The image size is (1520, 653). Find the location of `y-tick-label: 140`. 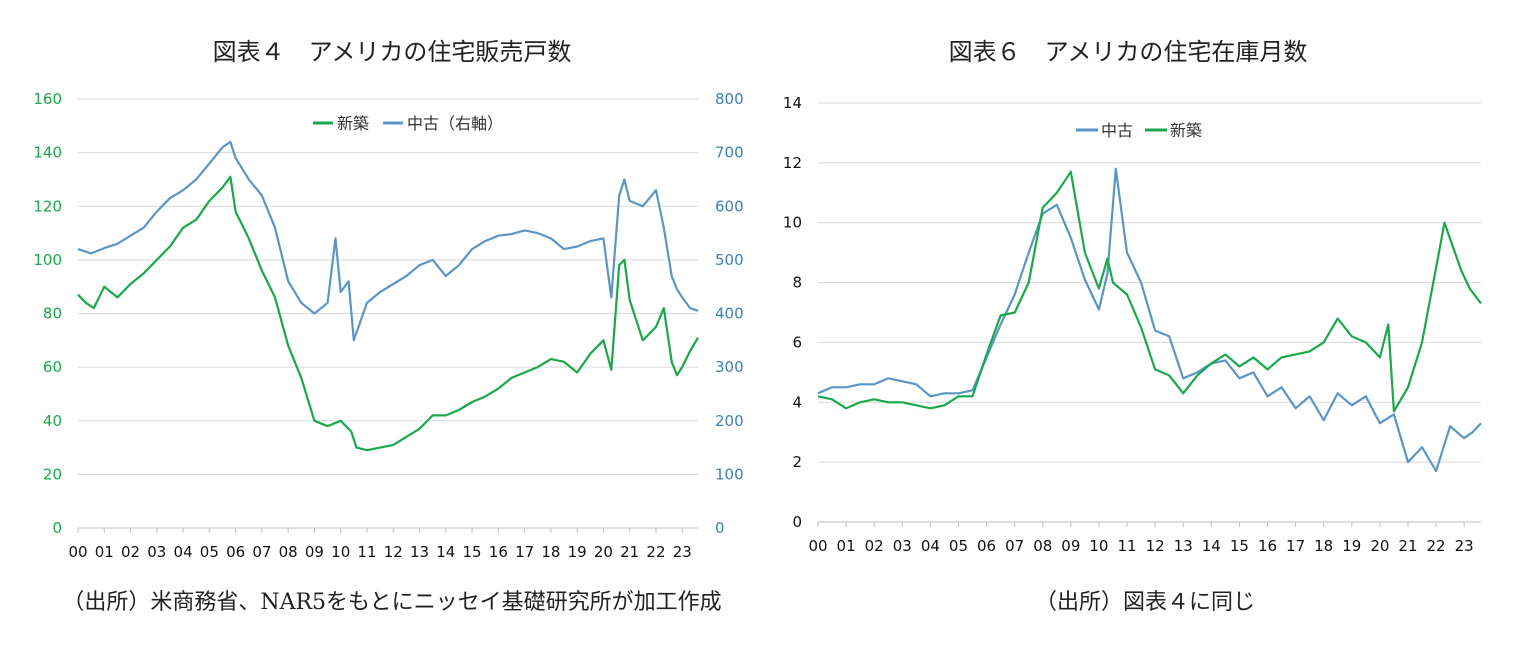

y-tick-label: 140 is located at coordinates (47, 153).